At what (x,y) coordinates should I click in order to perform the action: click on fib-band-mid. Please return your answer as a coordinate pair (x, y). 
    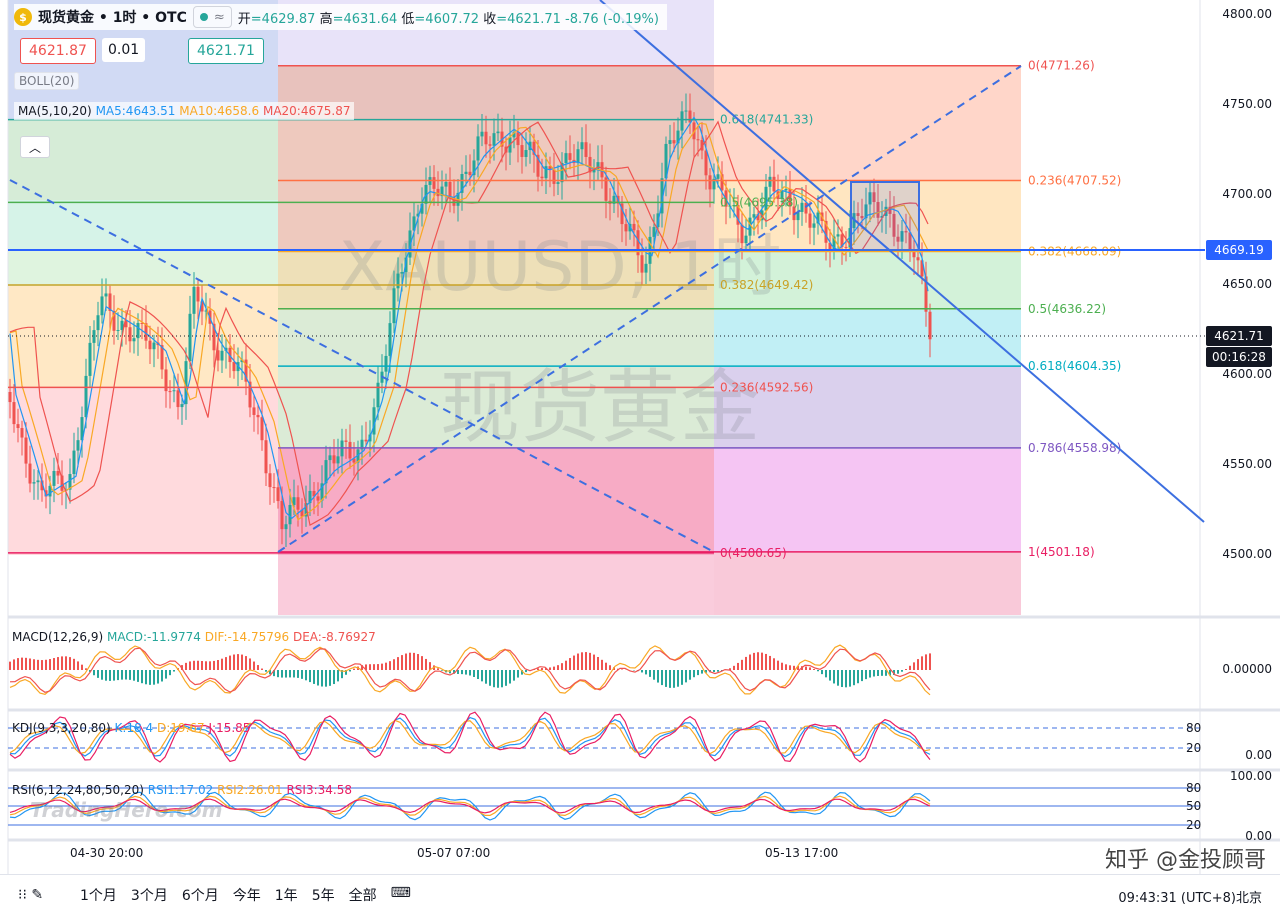
    Looking at the image, I should click on (496, 585).